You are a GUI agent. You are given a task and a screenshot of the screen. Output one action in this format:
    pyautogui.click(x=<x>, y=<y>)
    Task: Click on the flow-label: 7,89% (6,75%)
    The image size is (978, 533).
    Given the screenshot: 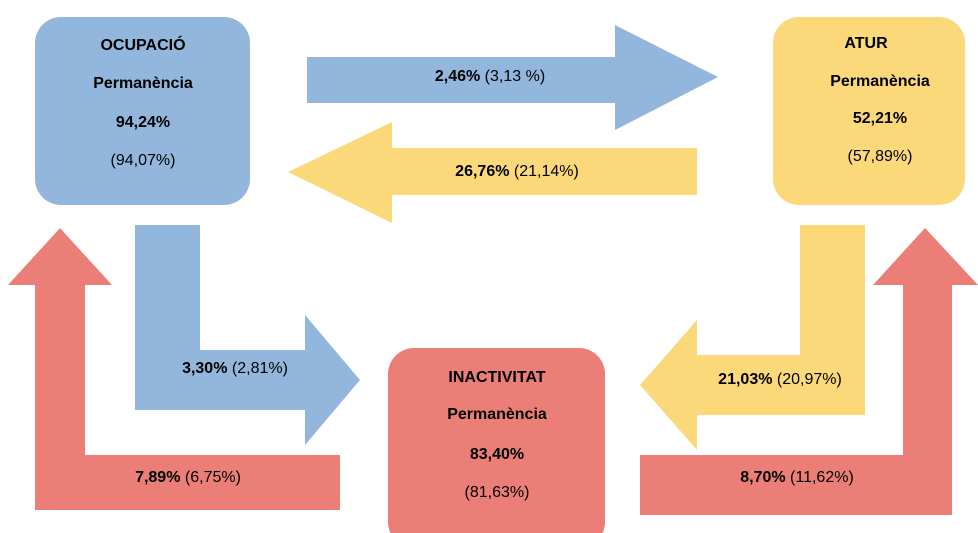 What is the action you would take?
    pyautogui.click(x=188, y=477)
    